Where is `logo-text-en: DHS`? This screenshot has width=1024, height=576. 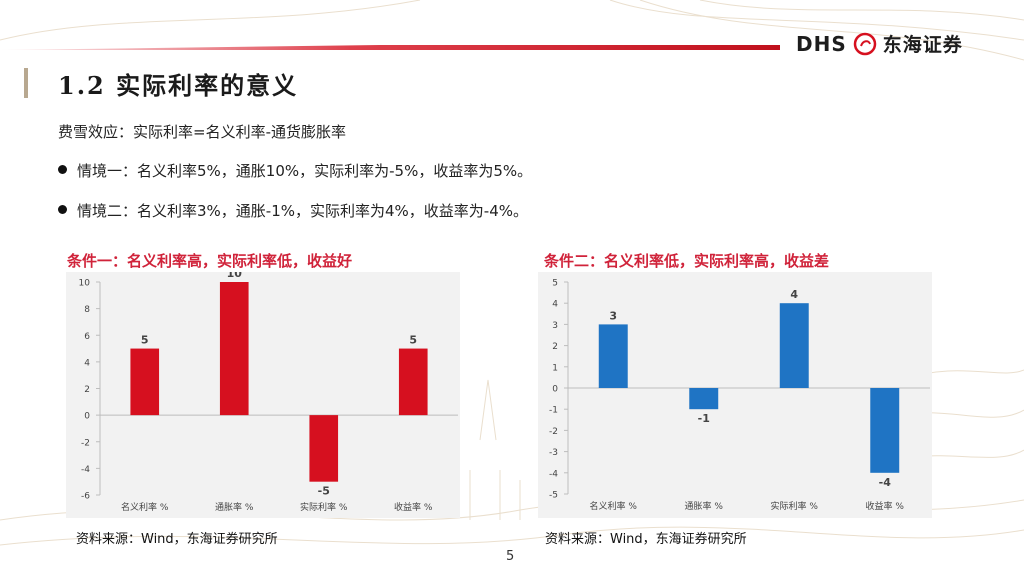
logo-text-en: DHS is located at coordinates (821, 43).